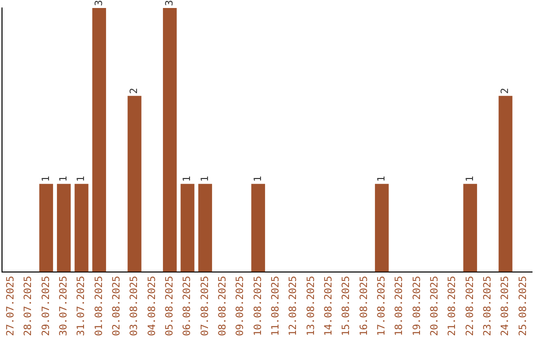 The image size is (540, 340). Describe the element at coordinates (10, 306) in the screenshot. I see `x-tick-label: 27.07.2025` at that location.